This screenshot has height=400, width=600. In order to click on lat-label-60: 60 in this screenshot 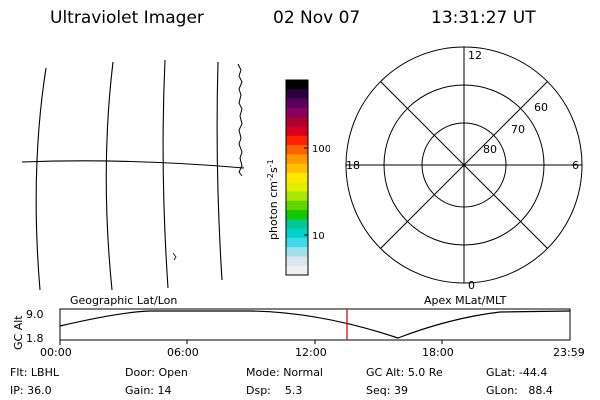, I will do `click(541, 107)`.